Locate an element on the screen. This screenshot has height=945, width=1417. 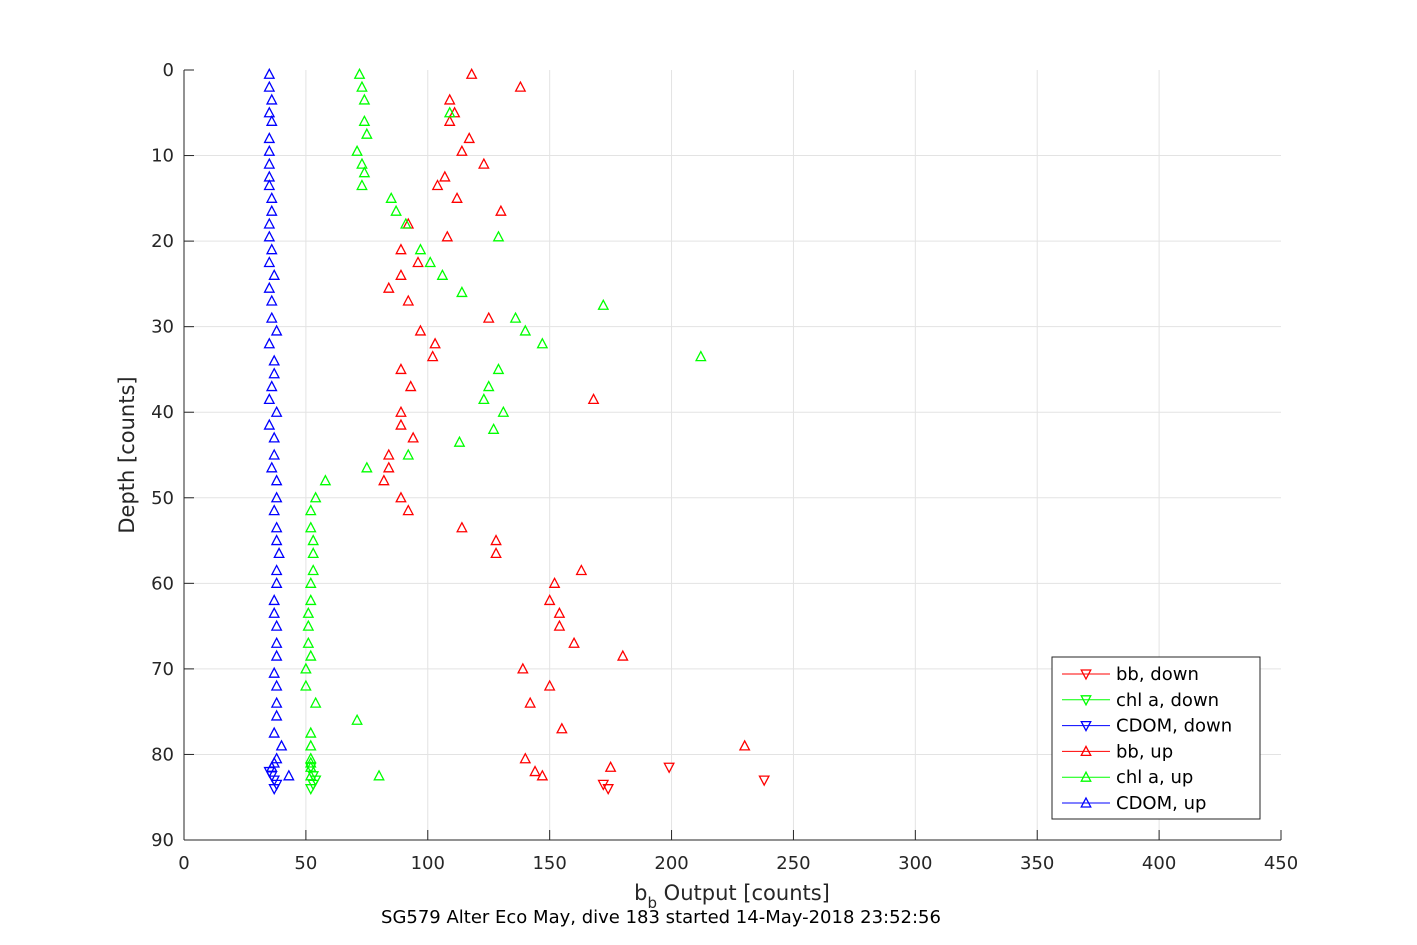
x-tick-label: 350 is located at coordinates (1037, 863).